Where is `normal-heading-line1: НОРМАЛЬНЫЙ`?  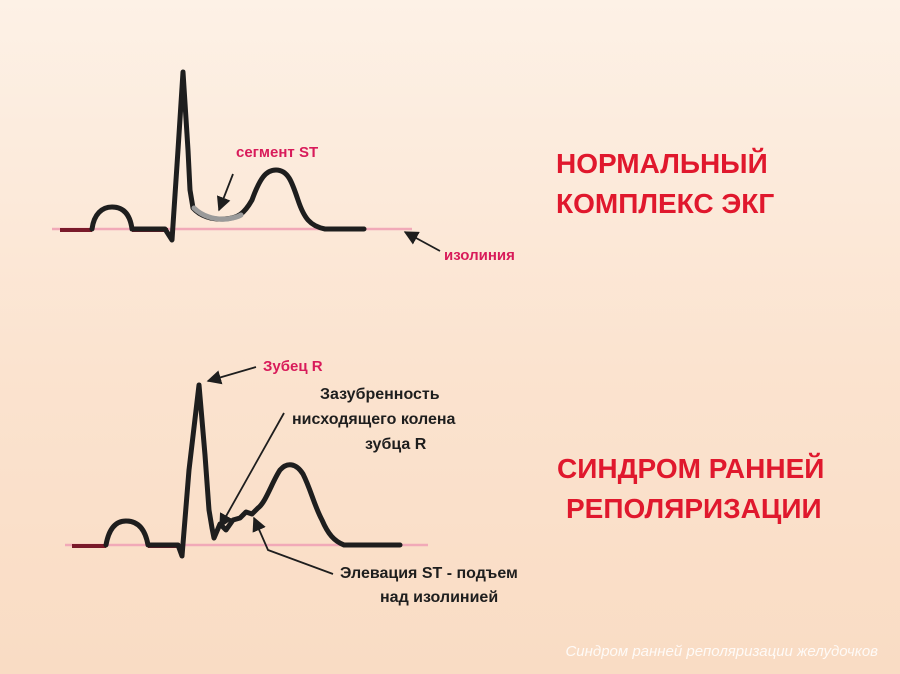 normal-heading-line1: НОРМАЛЬНЫЙ is located at coordinates (662, 163).